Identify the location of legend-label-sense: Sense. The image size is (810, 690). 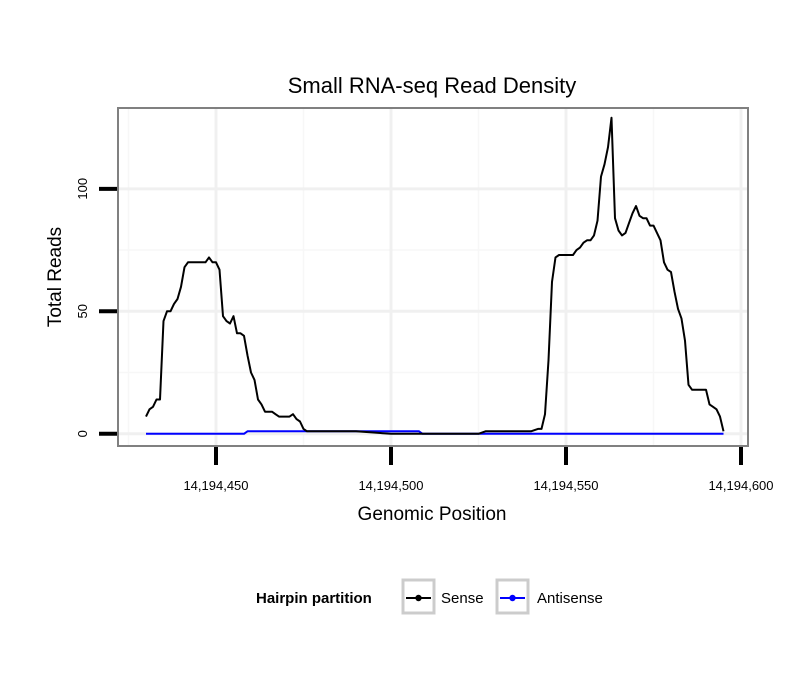
(462, 598).